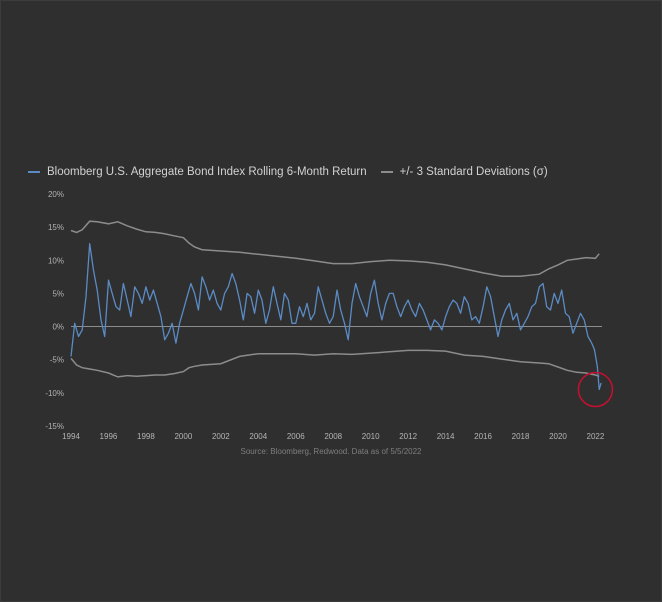  I want to click on legend-item-std-dev: +/- 3 Standard Deviations (σ), so click(464, 172).